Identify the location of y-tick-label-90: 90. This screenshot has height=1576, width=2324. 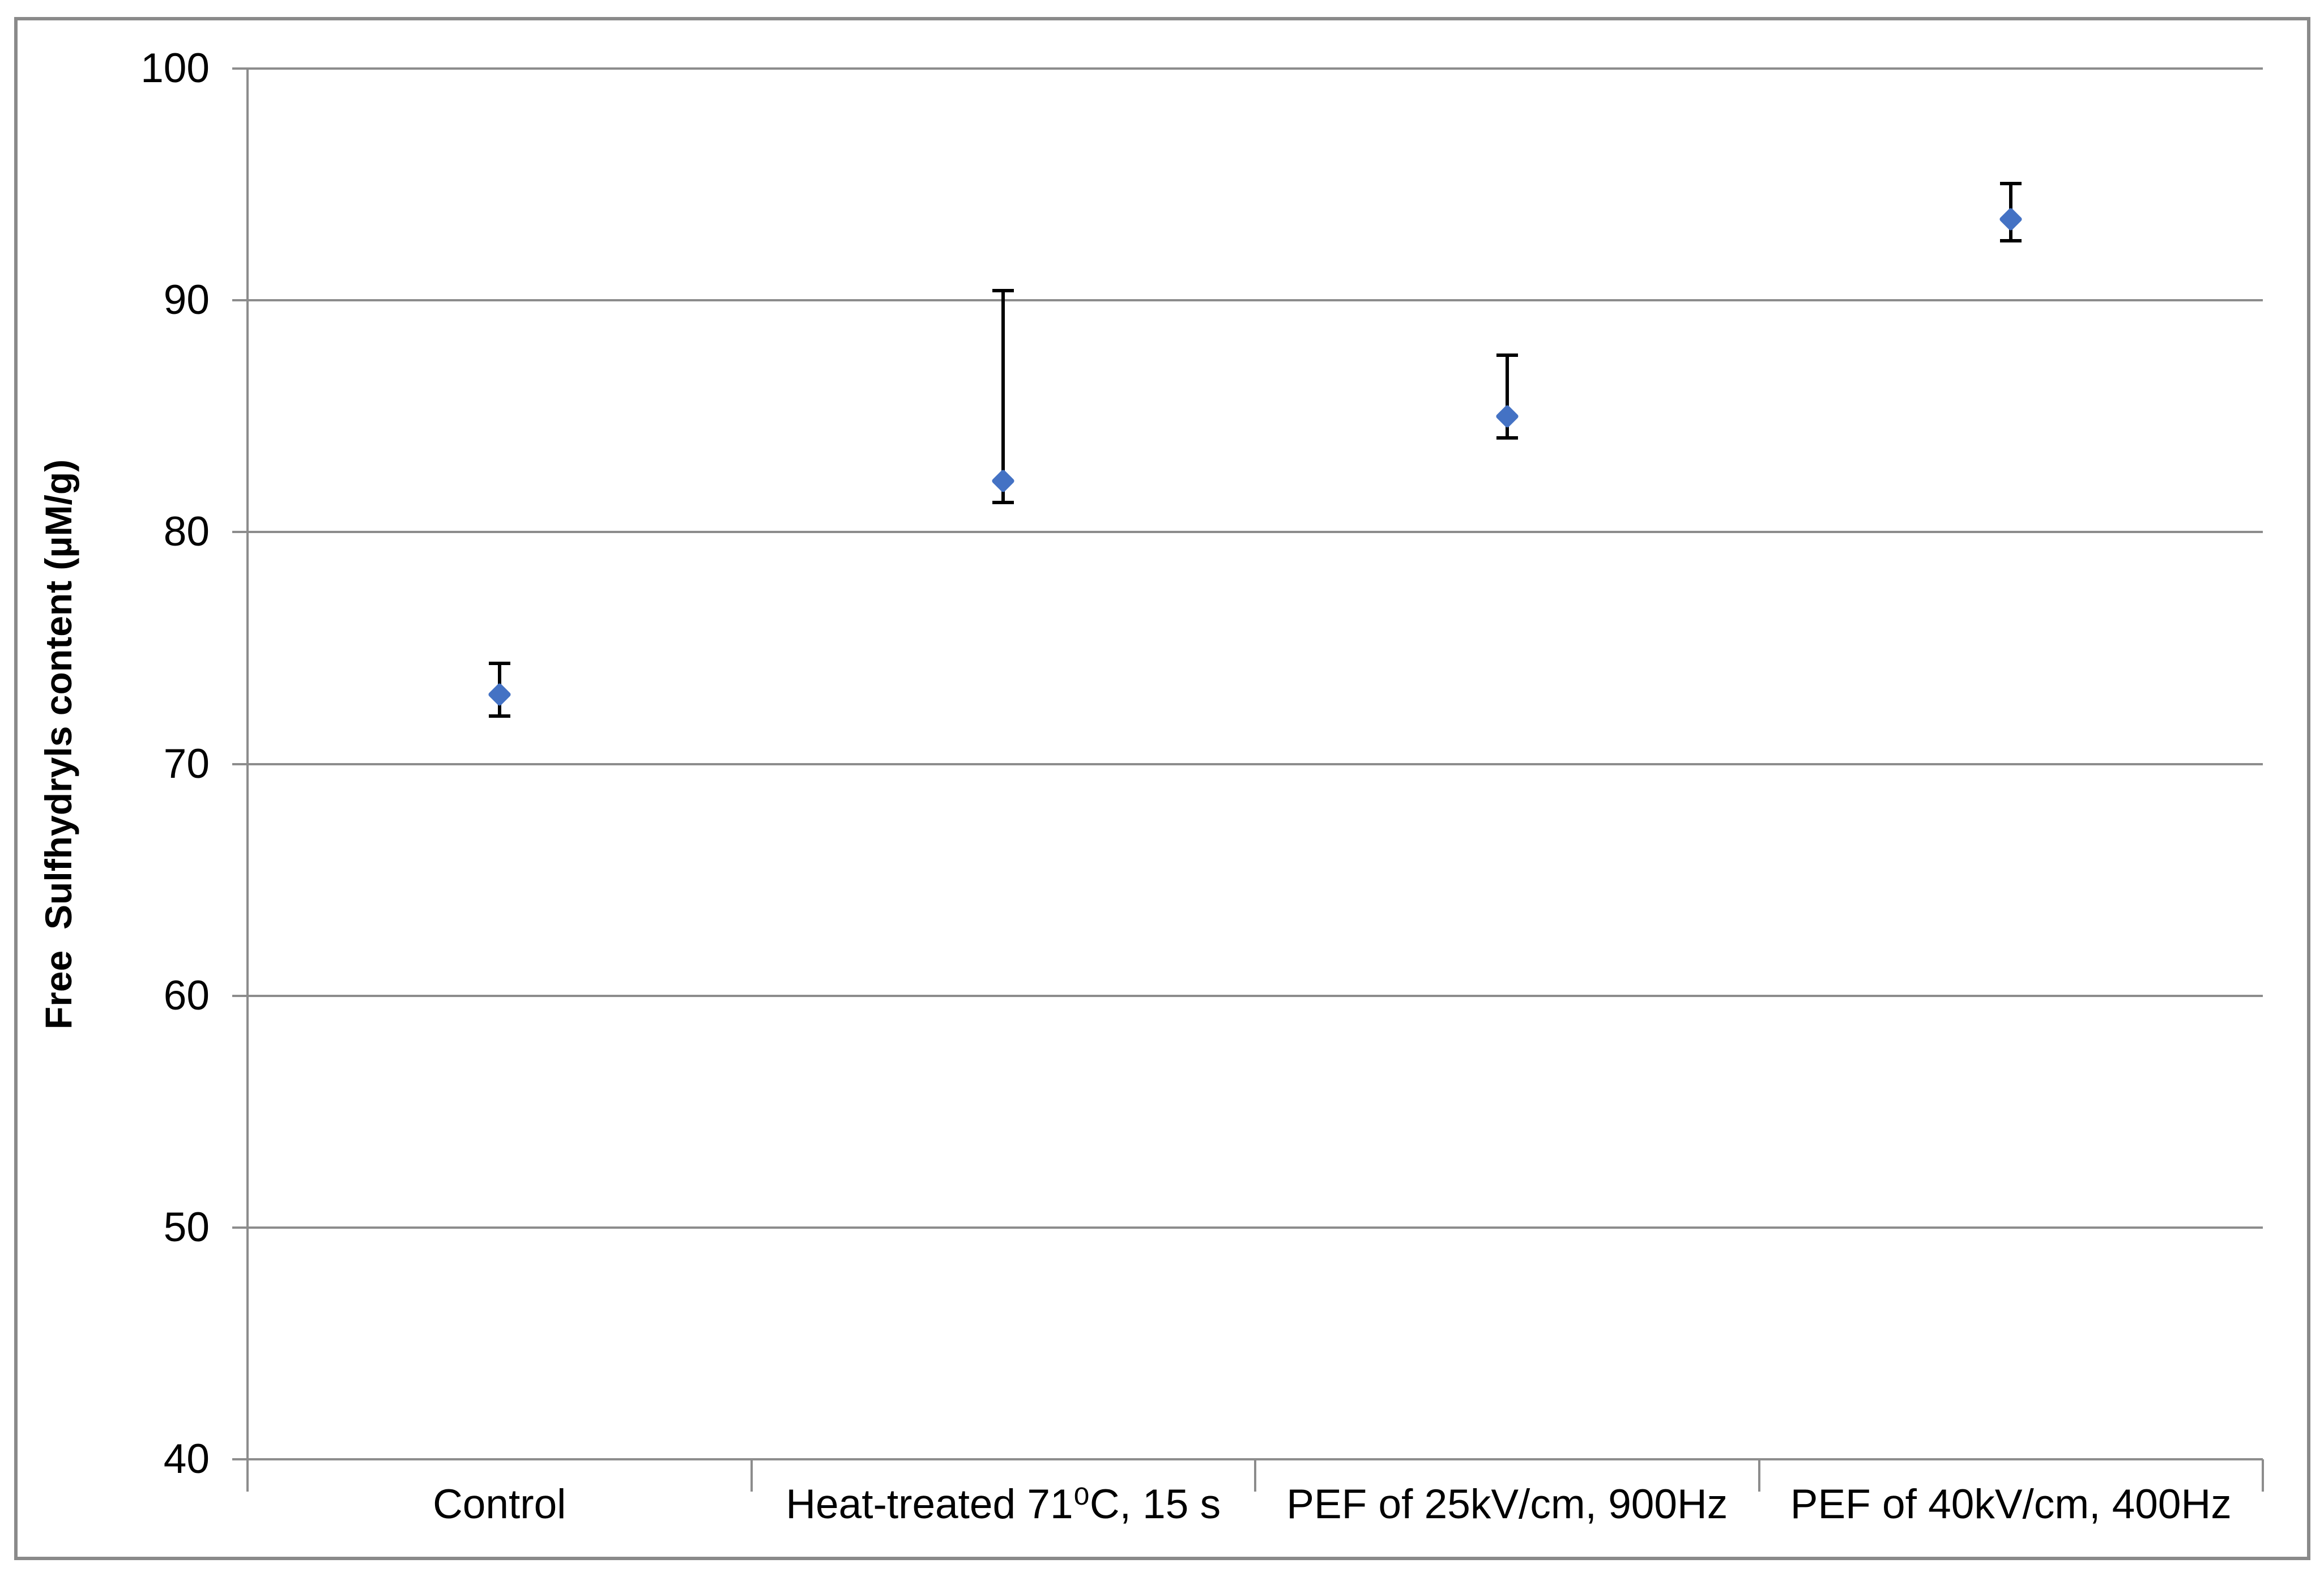
(187, 300).